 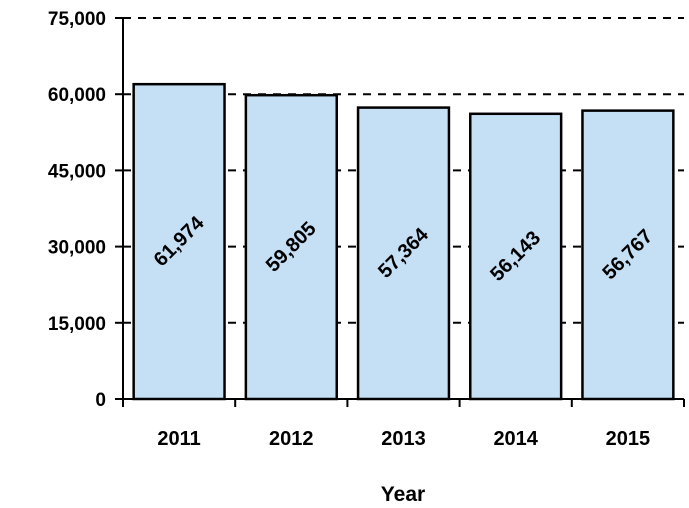 What do you see at coordinates (178, 439) in the screenshot?
I see `x-tick-label: 2011` at bounding box center [178, 439].